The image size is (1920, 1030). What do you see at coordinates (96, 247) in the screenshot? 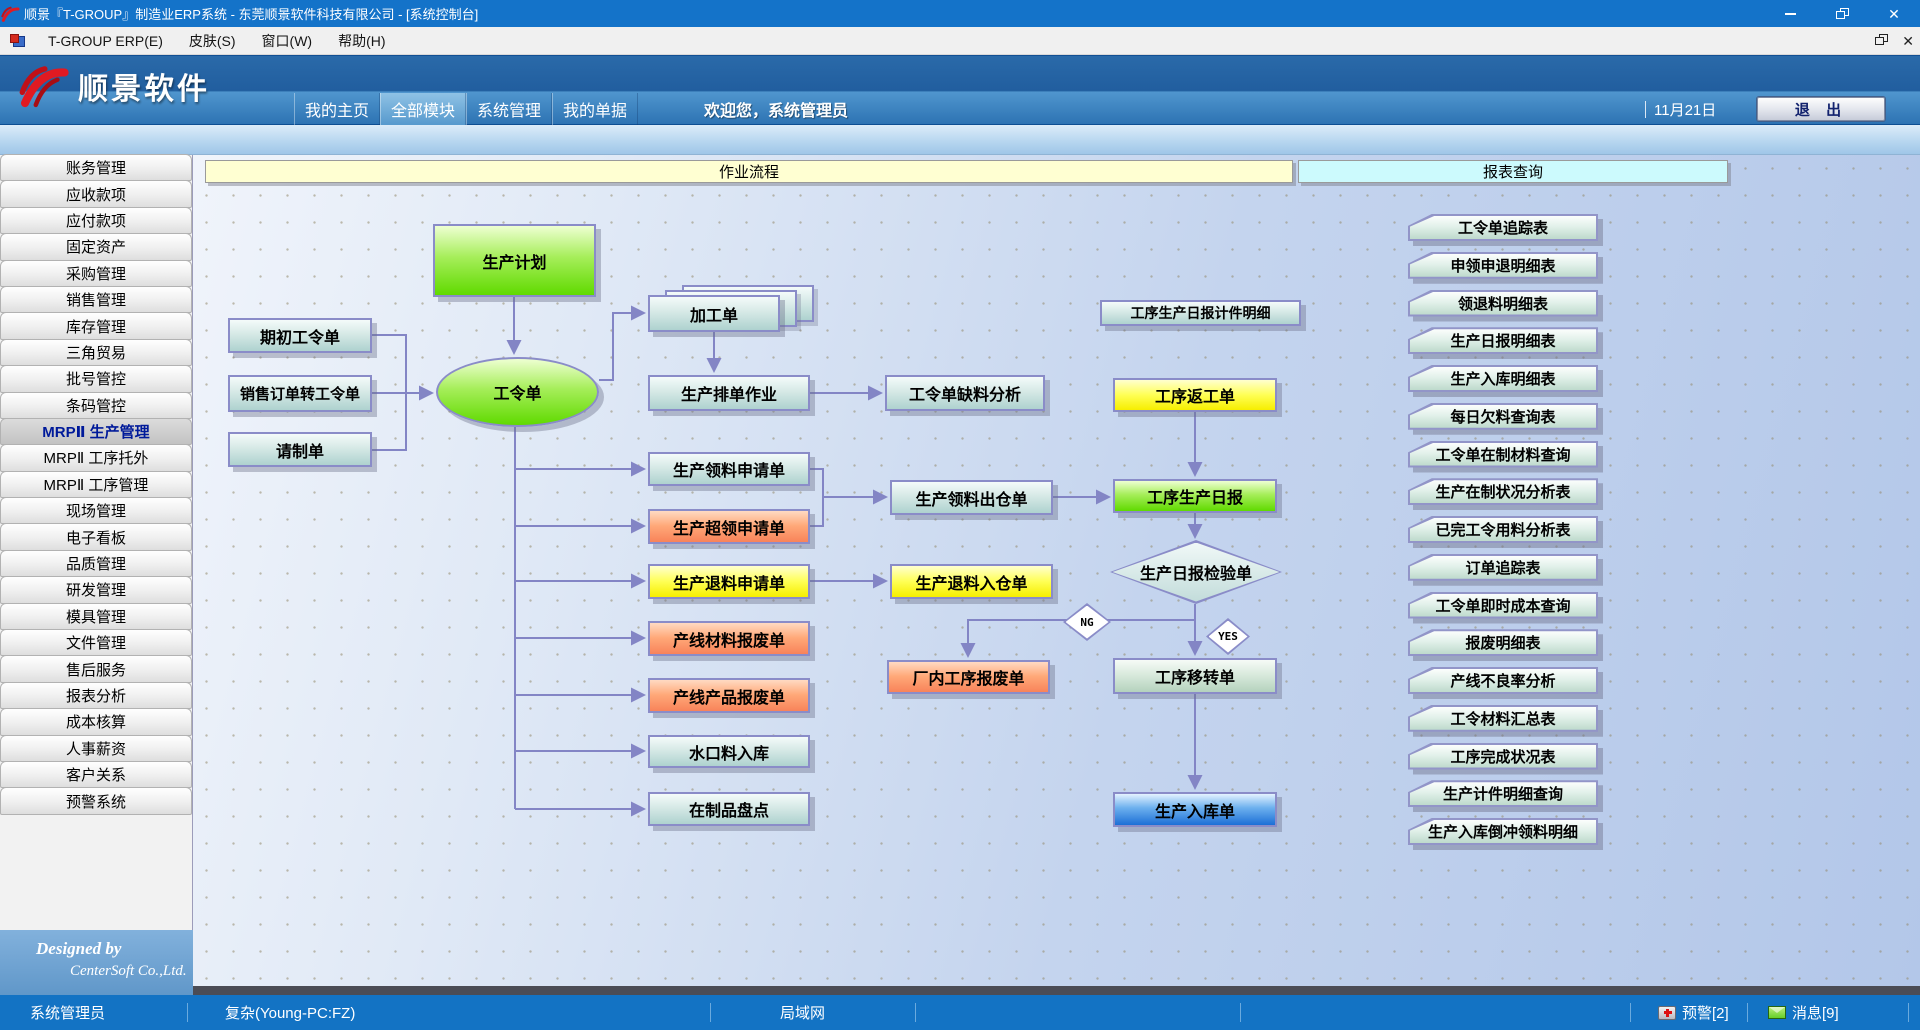
I see `sidebar-item: 固定资产` at bounding box center [96, 247].